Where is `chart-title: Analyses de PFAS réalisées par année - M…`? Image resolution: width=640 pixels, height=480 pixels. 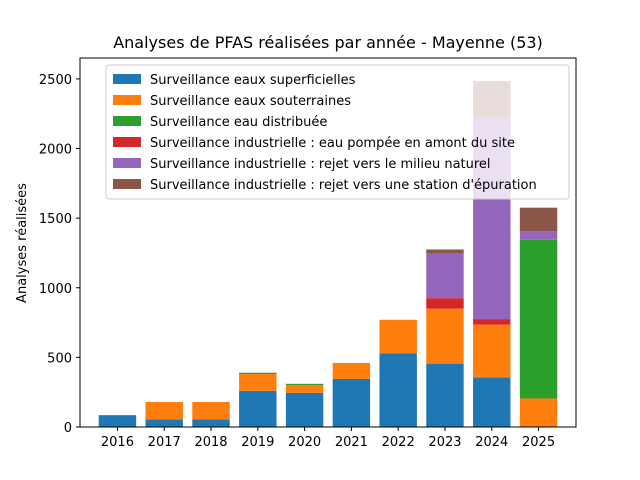 chart-title: Analyses de PFAS réalisées par année - M… is located at coordinates (328, 42).